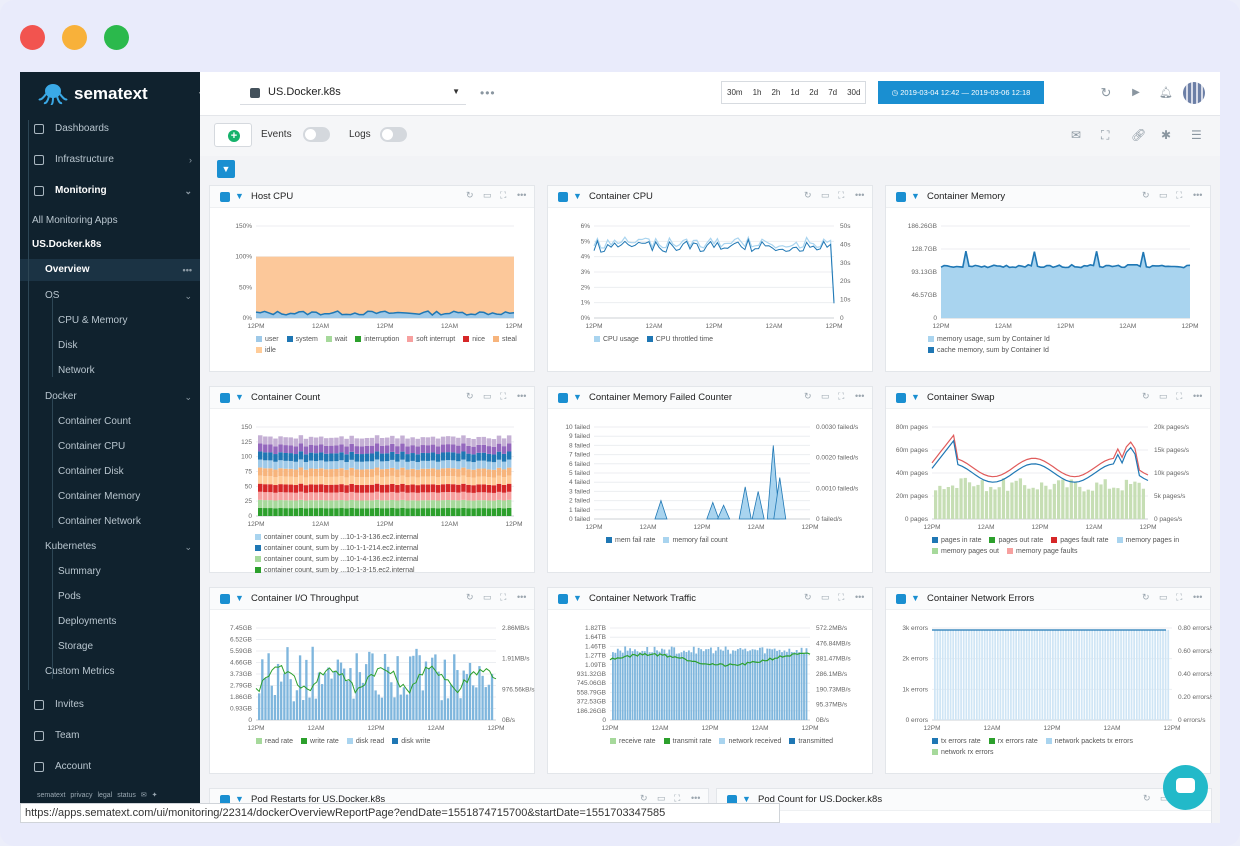 This screenshot has height=846, width=1240. Describe the element at coordinates (965, 551) in the screenshot. I see `legend-item: memory pages out` at that location.